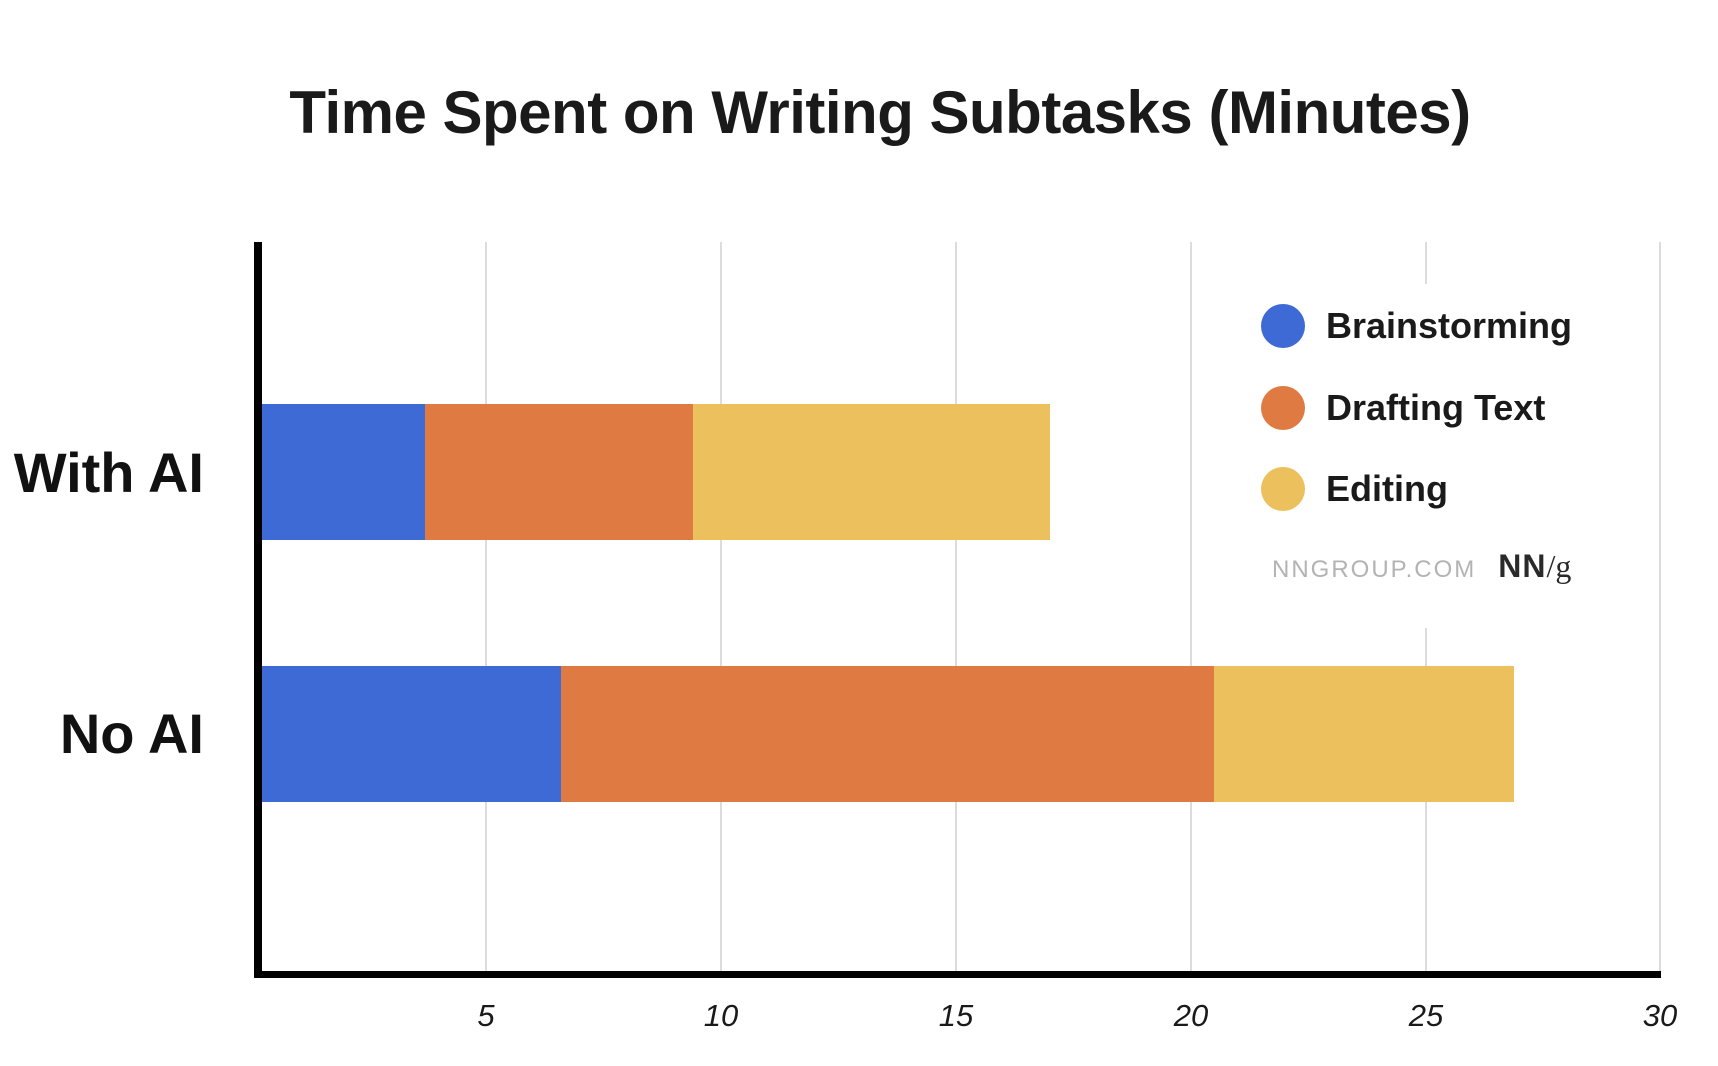 The width and height of the screenshot is (1718, 1066). What do you see at coordinates (880, 112) in the screenshot?
I see `chart-title: Time Spent on Writing Subtasks (Minutes)` at bounding box center [880, 112].